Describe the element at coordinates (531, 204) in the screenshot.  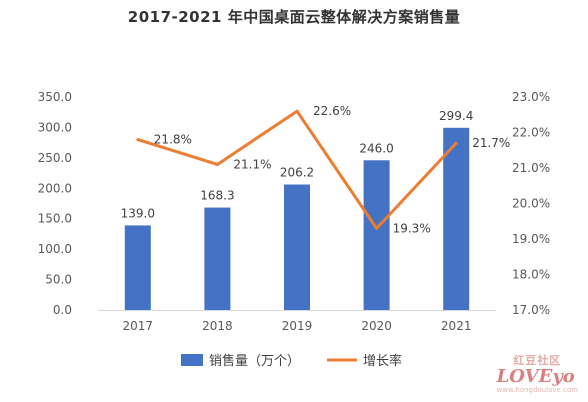
I see `y-right-tick-label: 20.0%` at that location.